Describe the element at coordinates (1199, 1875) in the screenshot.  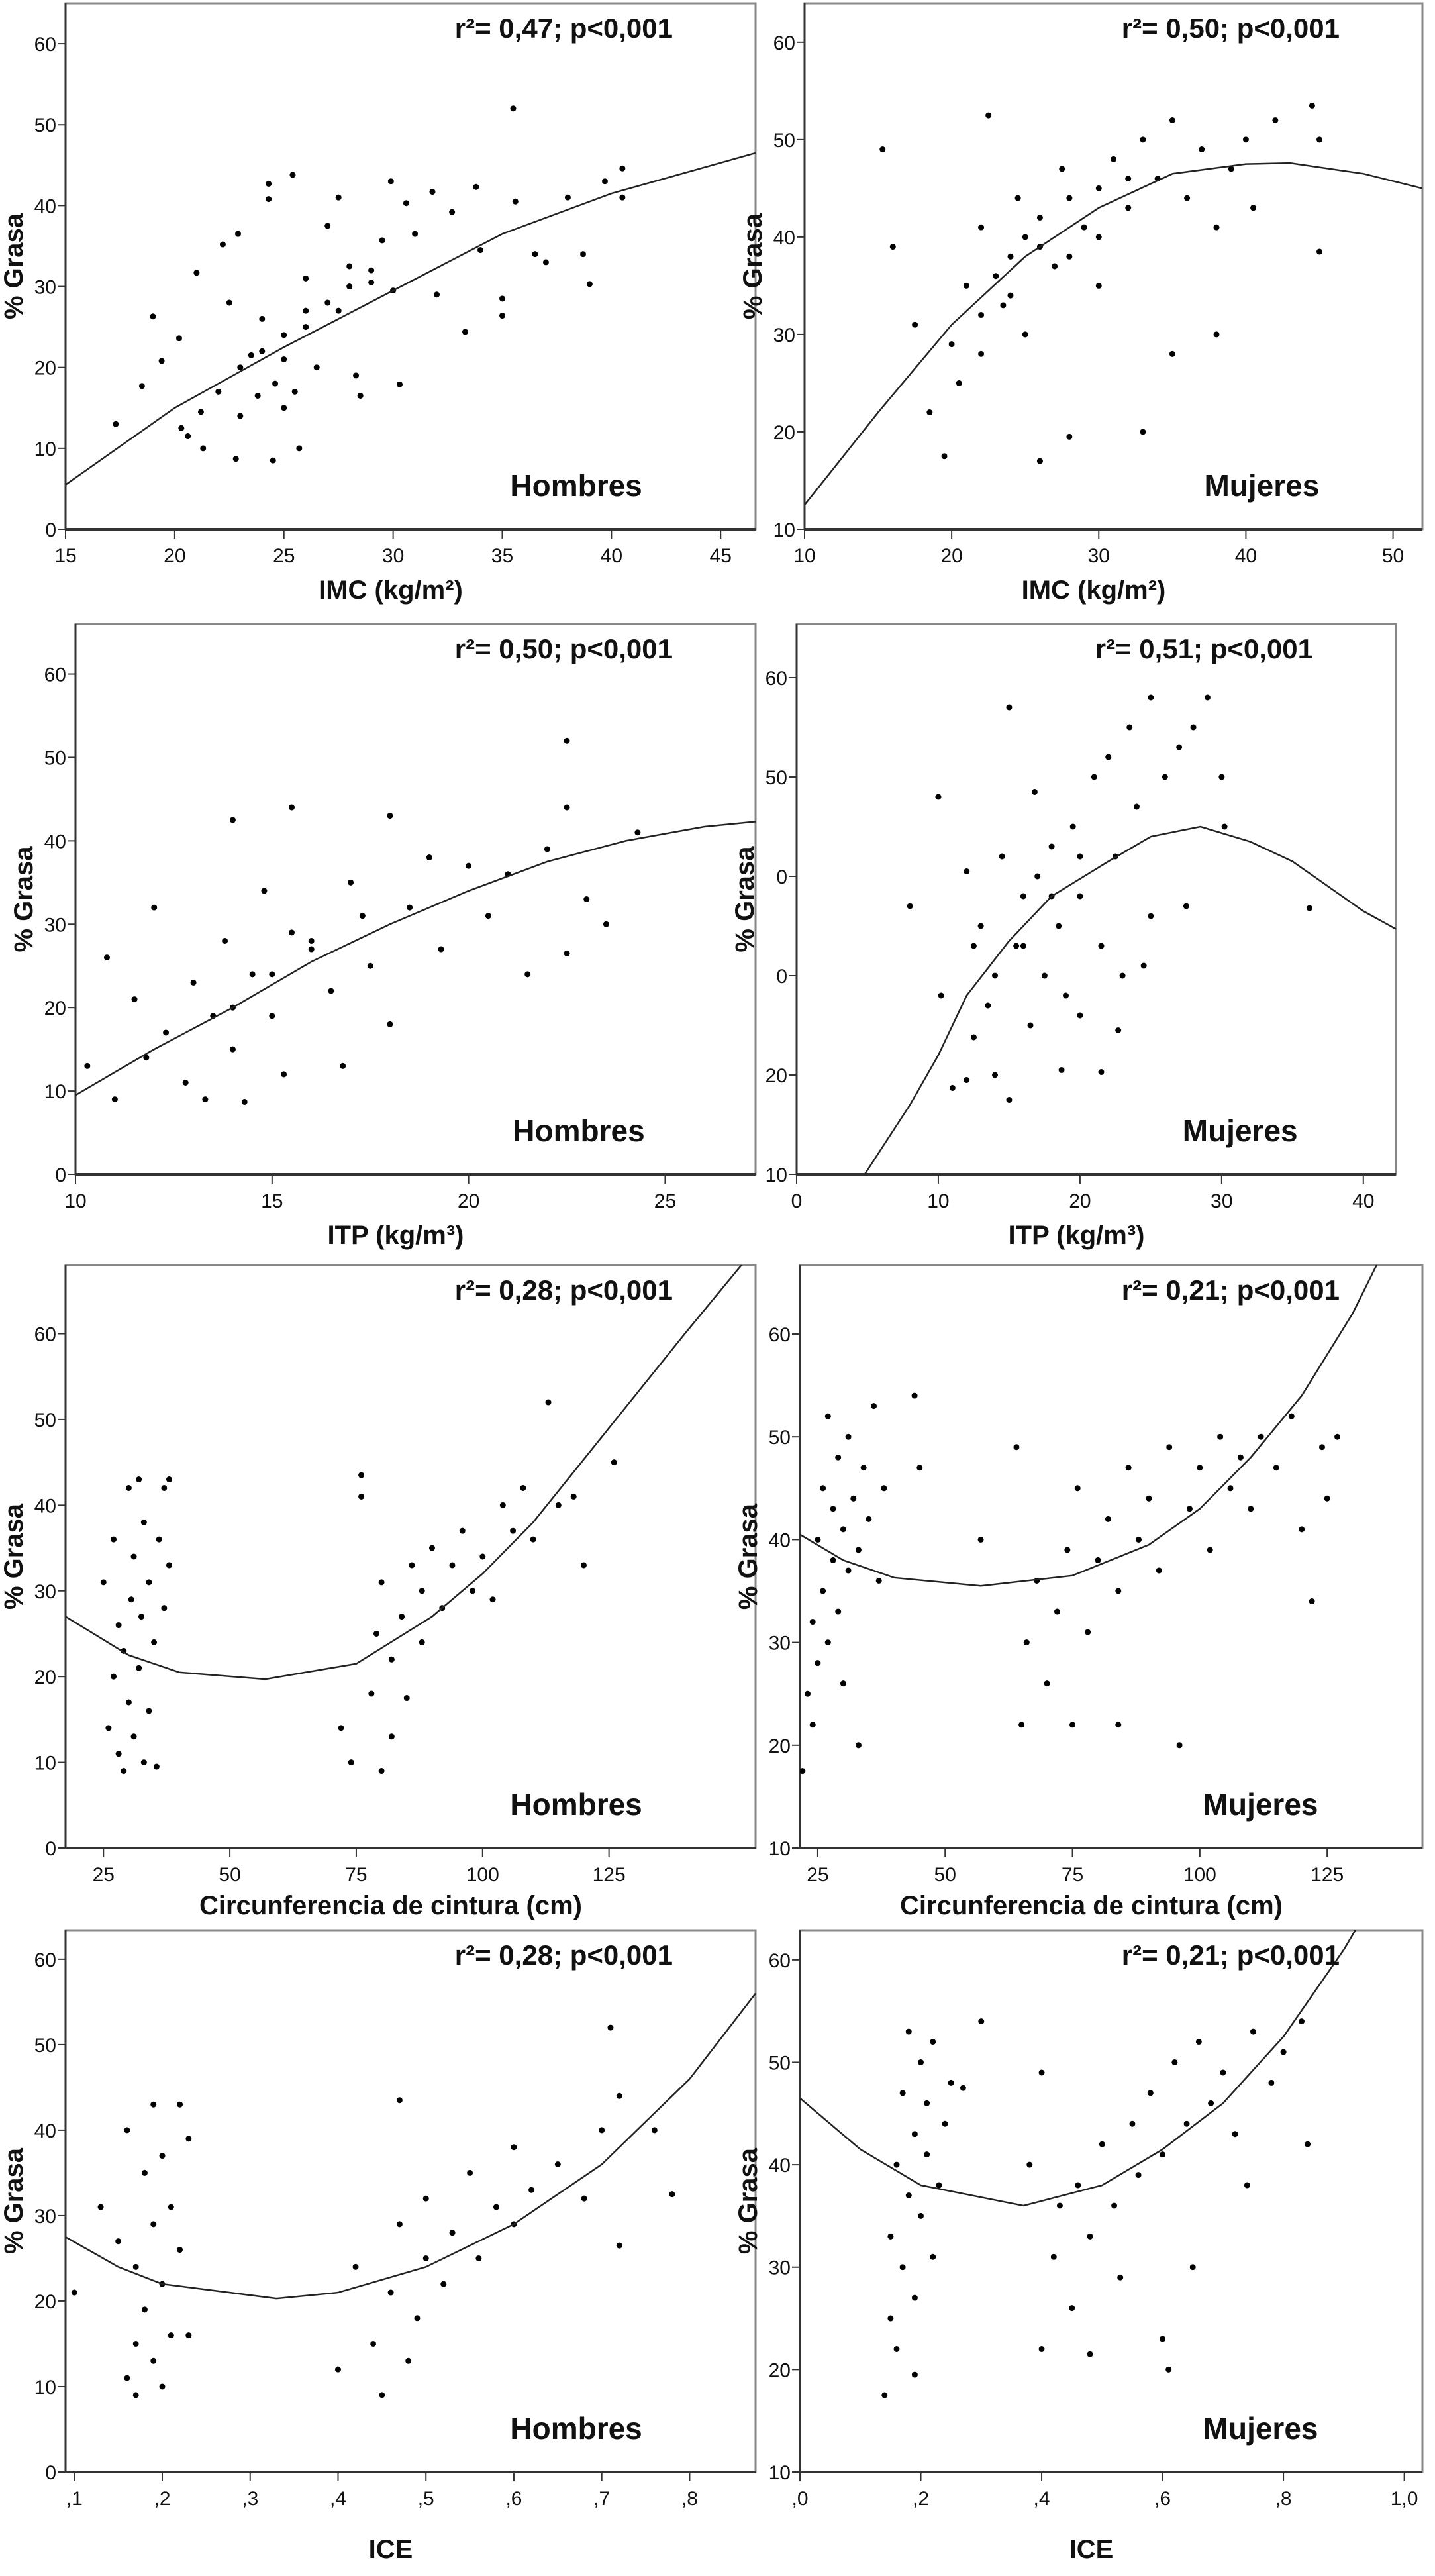
I see `x-tick-label: 100` at that location.